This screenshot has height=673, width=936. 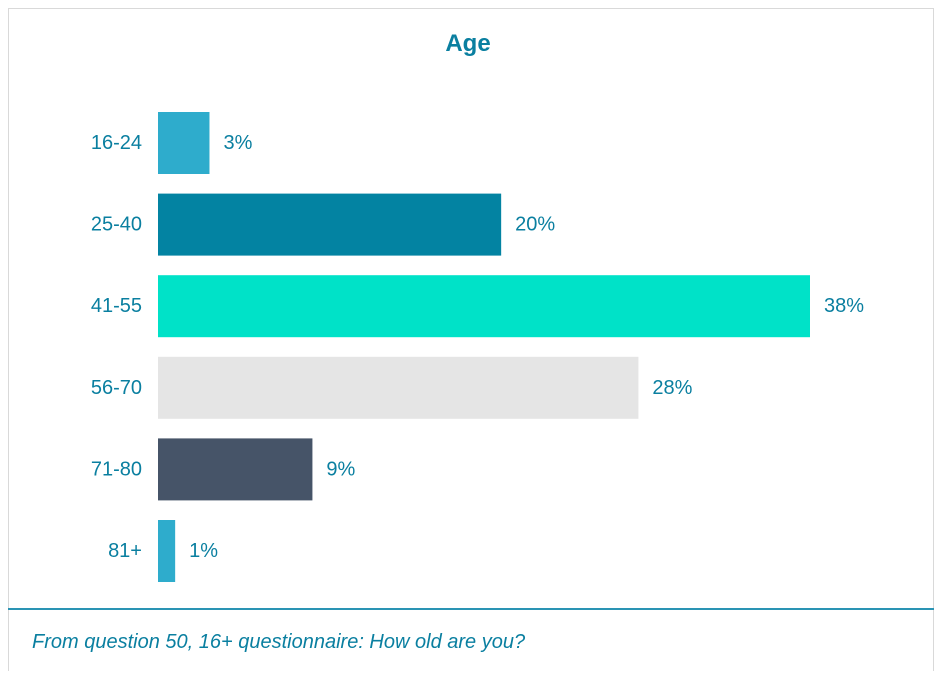 I want to click on category-label: 41-55, so click(x=116, y=306).